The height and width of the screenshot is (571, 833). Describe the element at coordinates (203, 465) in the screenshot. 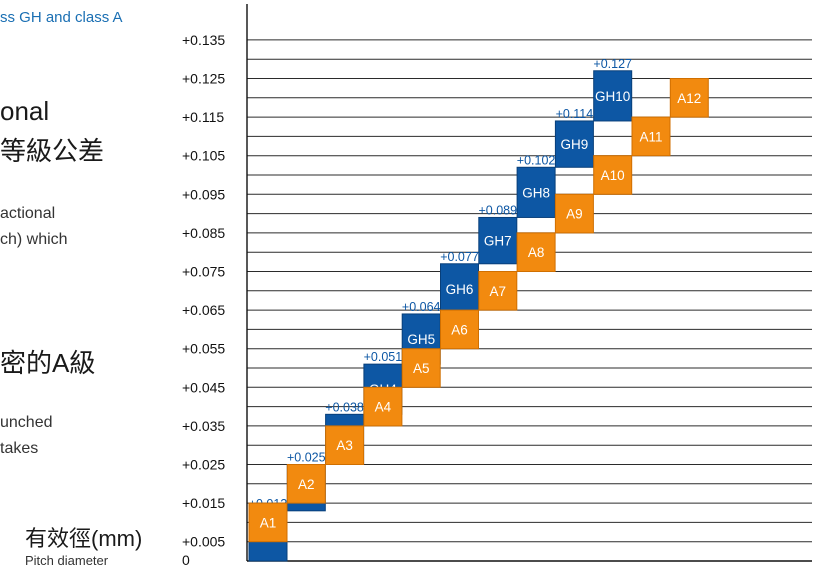

I see `y-tick-label: +0.025` at that location.